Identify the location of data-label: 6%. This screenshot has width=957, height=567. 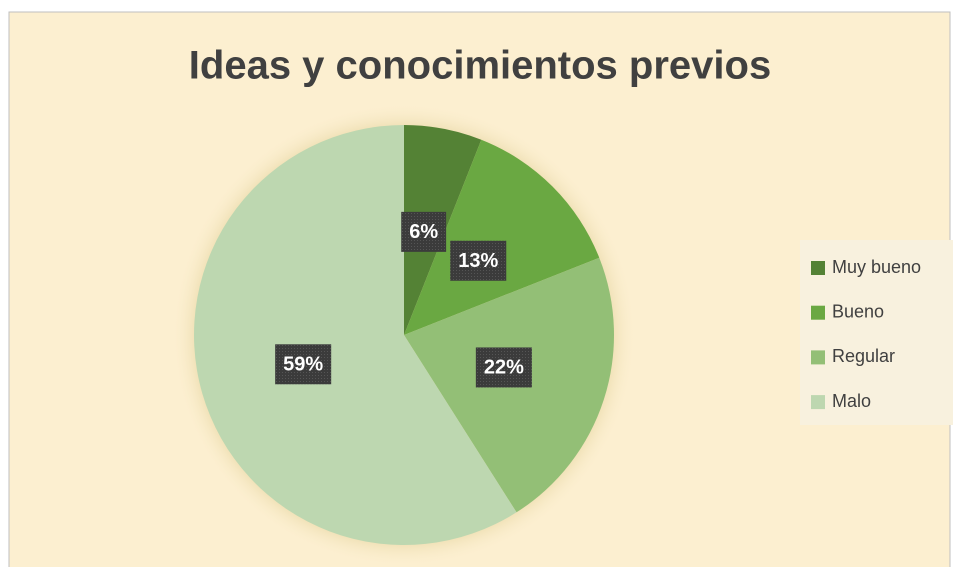
(423, 232).